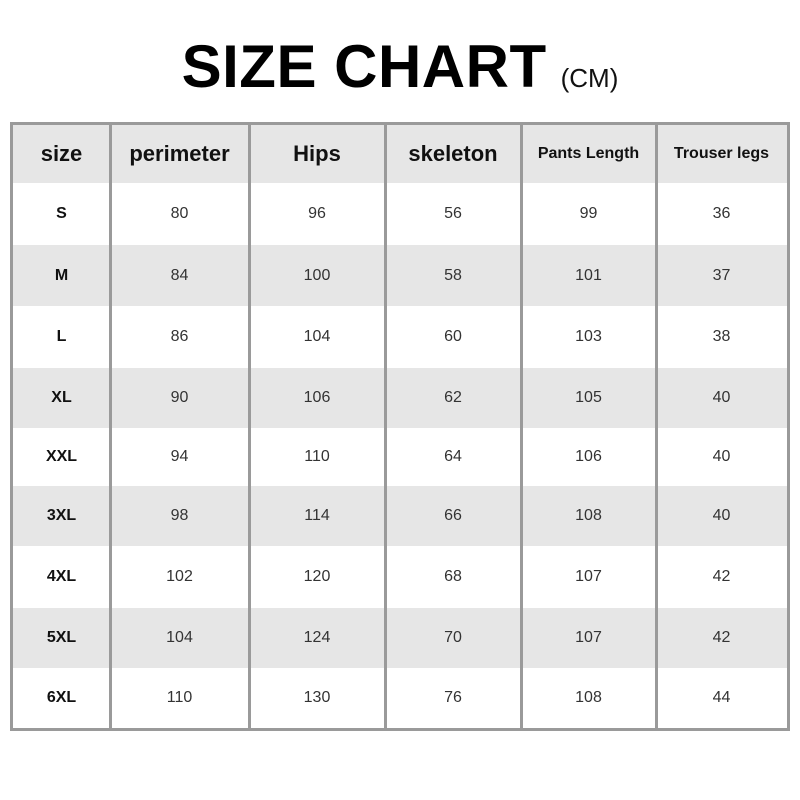 This screenshot has width=800, height=800. What do you see at coordinates (400, 398) in the screenshot?
I see `table-row: XL 90 106 62 105 40` at bounding box center [400, 398].